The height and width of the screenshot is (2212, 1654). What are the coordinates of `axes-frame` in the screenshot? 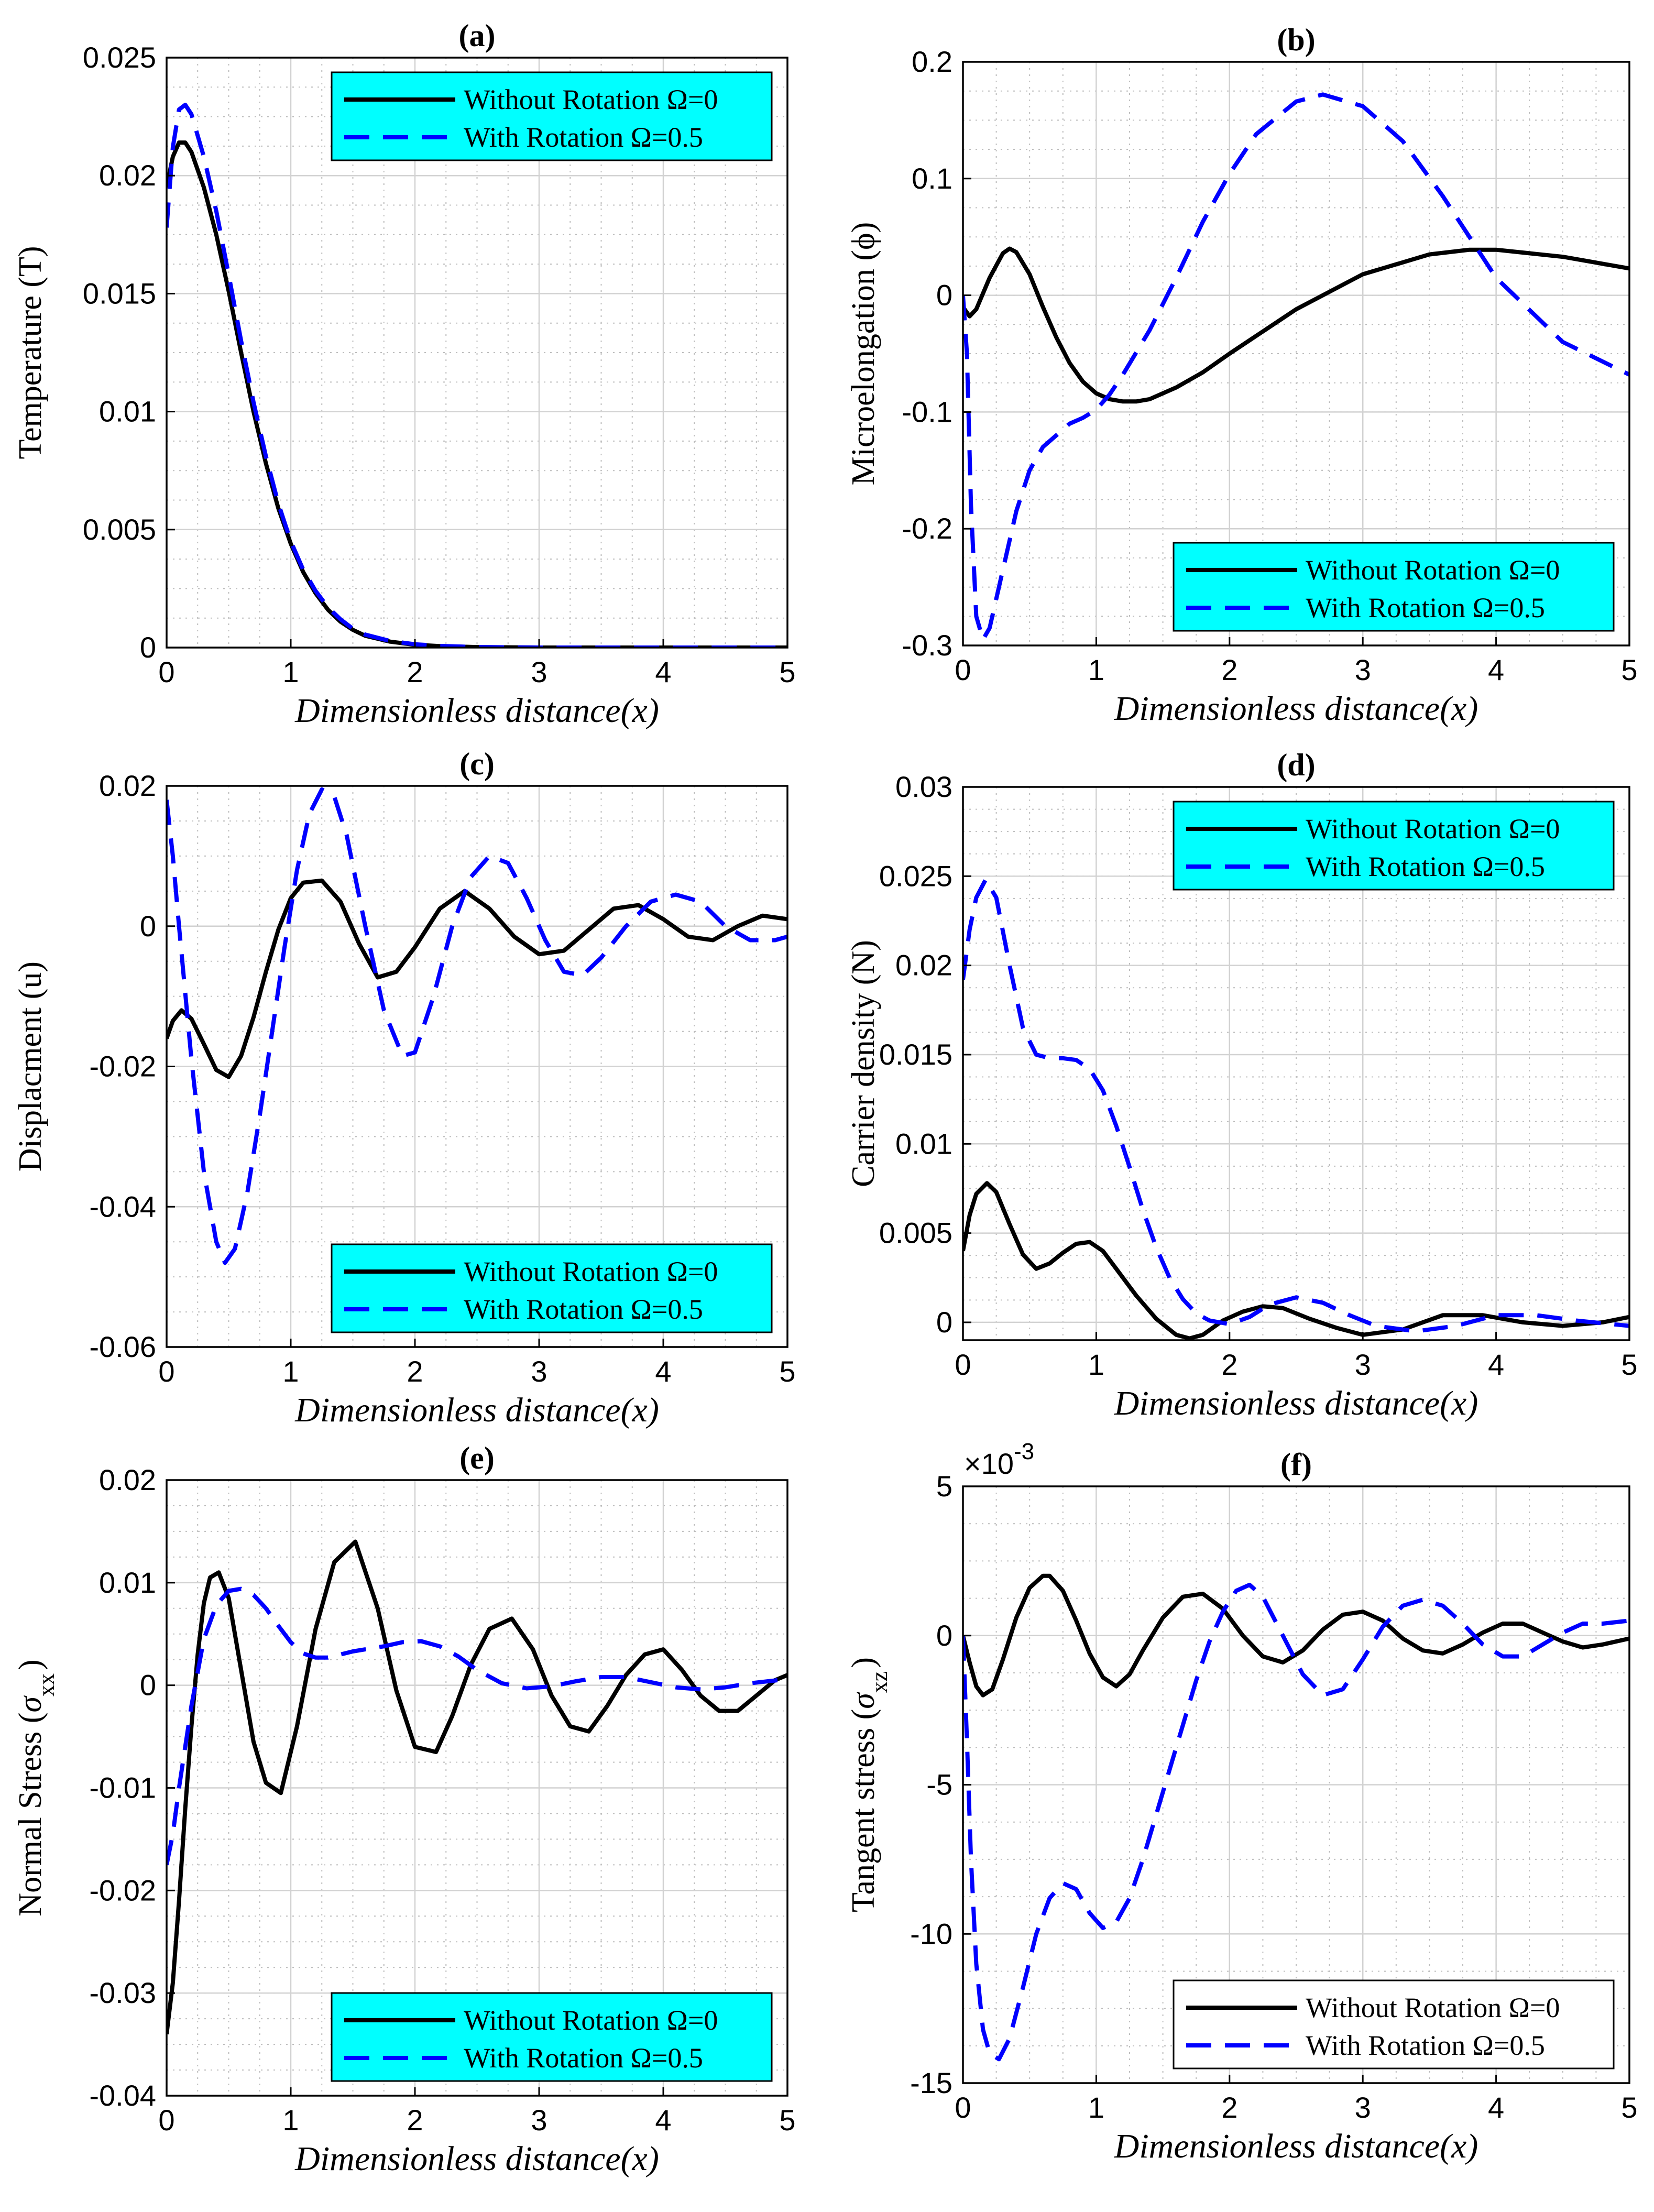 It's located at (1296, 354).